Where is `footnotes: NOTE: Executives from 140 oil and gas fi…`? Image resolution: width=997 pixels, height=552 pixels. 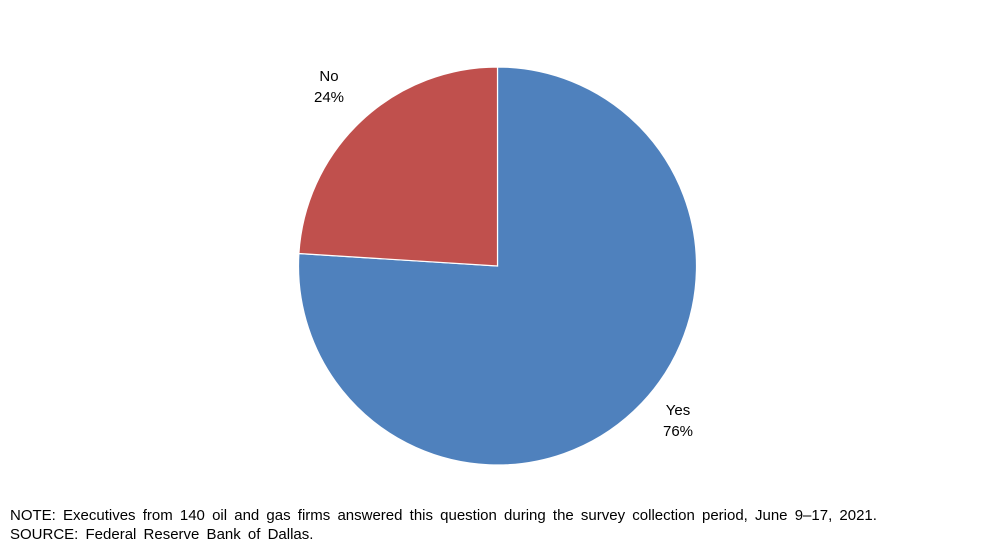 footnotes: NOTE: Executives from 140 oil and gas fi… is located at coordinates (490, 525).